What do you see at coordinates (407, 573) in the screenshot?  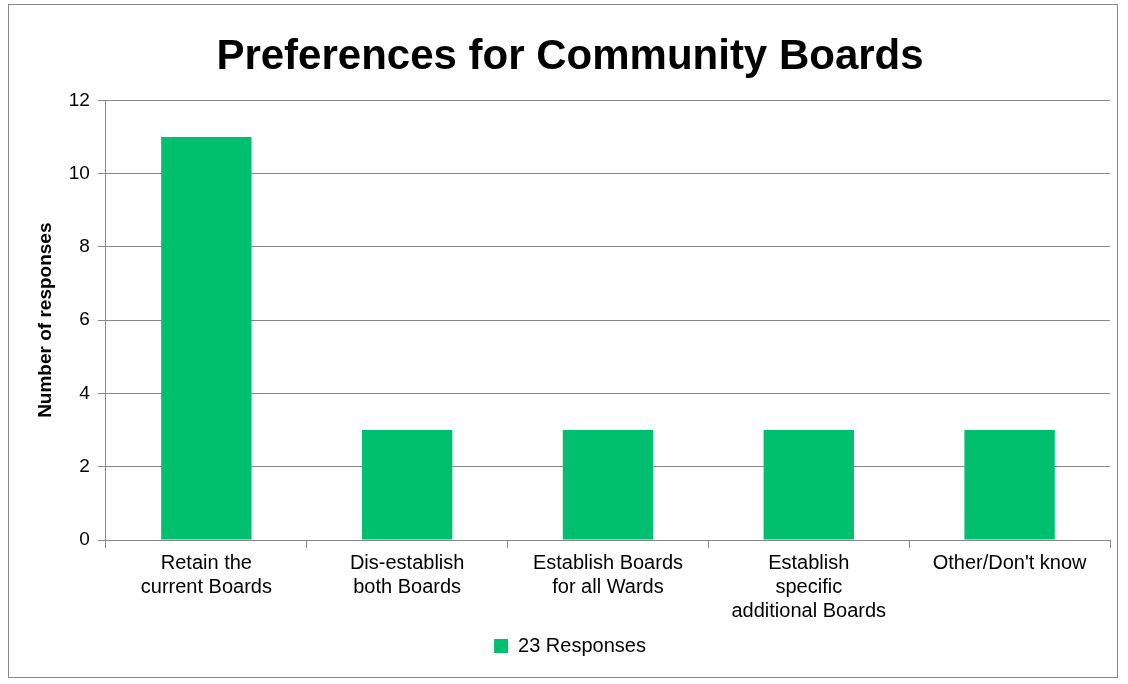 I see `x-tick-label: Dis-establish both Boards` at bounding box center [407, 573].